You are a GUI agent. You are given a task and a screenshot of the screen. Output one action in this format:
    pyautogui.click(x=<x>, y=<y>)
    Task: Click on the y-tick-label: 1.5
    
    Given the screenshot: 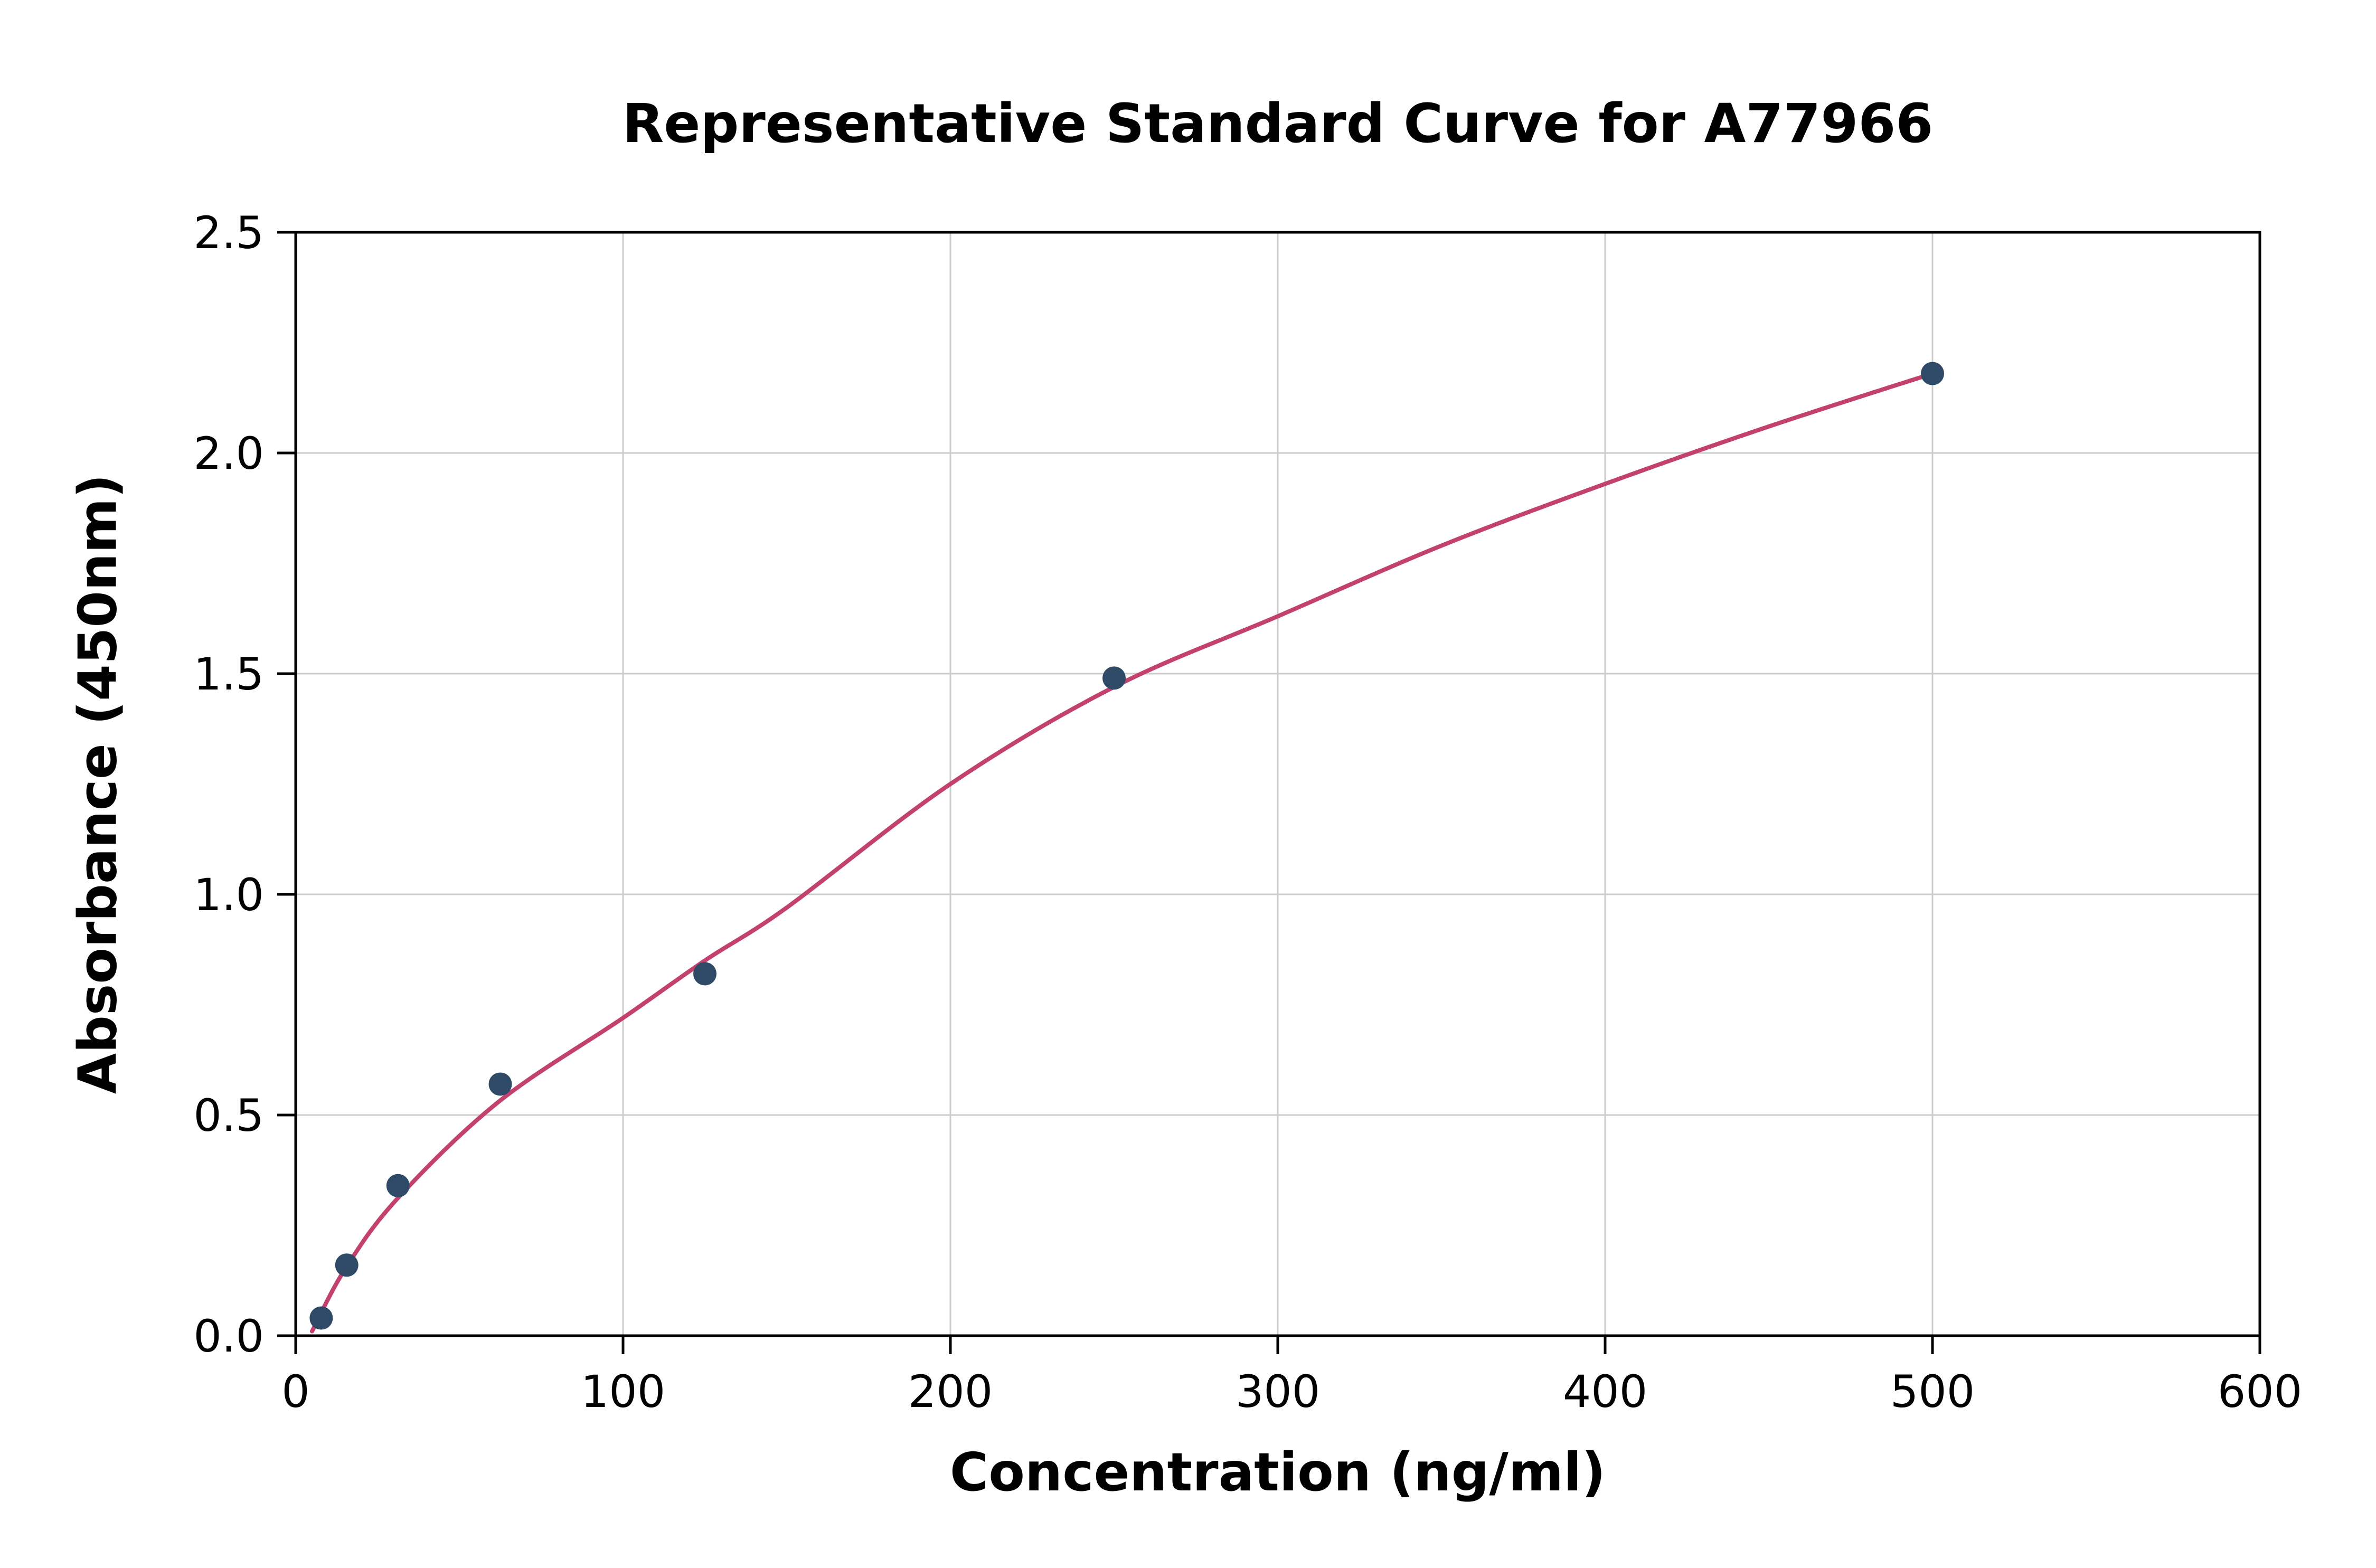 What is the action you would take?
    pyautogui.click(x=229, y=674)
    